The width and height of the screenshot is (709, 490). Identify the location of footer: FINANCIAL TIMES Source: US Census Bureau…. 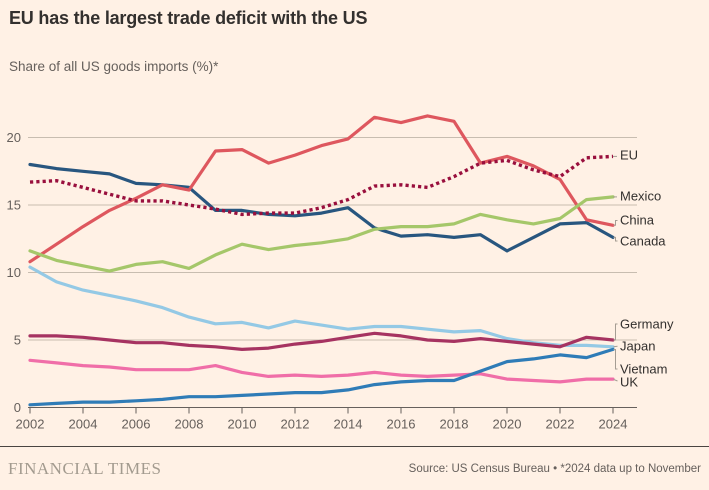
(354, 468).